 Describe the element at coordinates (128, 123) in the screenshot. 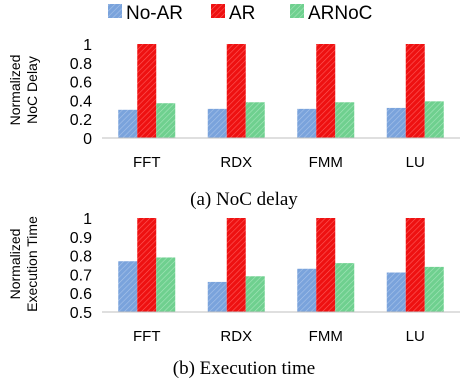

I see `bar-a-fft-no-ar` at that location.